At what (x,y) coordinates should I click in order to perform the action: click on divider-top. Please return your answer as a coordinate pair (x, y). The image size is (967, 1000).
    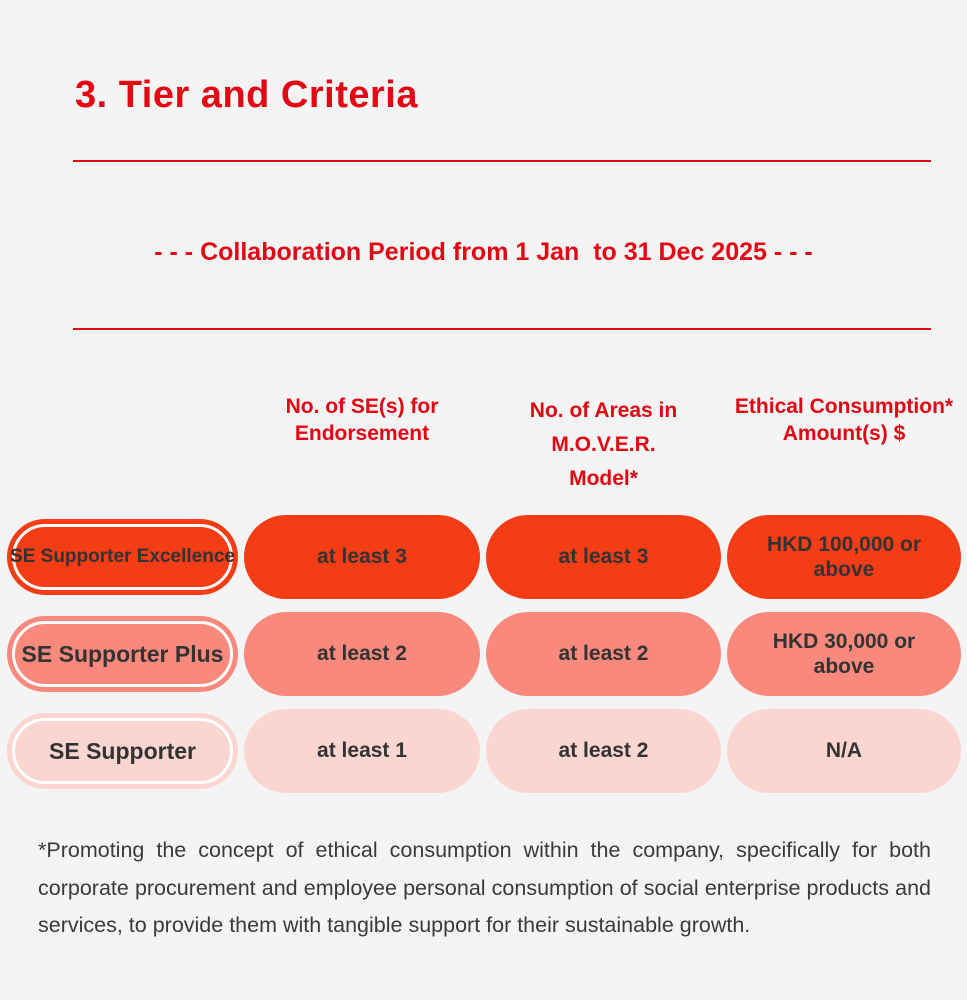
    Looking at the image, I should click on (502, 161).